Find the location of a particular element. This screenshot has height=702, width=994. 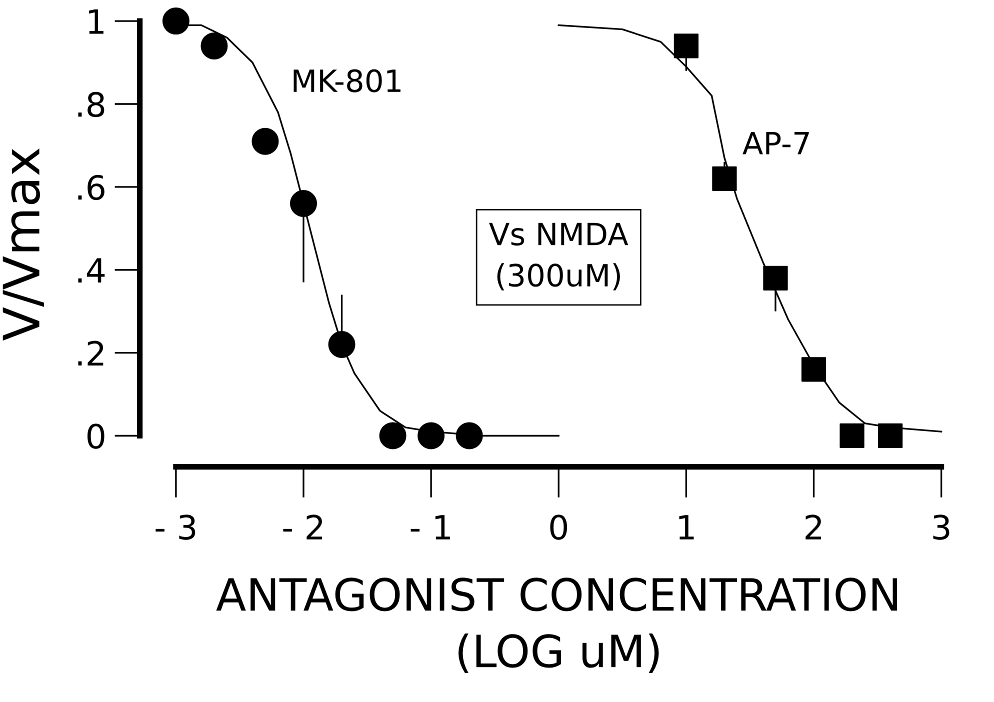

x-tick-label: - 2 is located at coordinates (302, 527).